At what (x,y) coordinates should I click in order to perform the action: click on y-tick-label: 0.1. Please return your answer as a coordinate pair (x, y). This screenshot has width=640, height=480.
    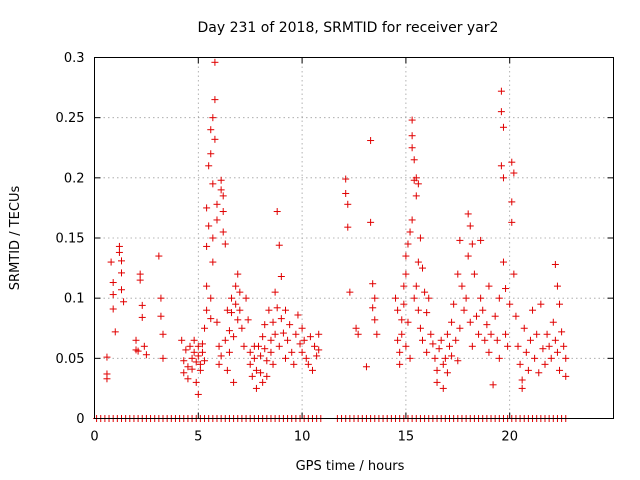
    Looking at the image, I should click on (74, 299).